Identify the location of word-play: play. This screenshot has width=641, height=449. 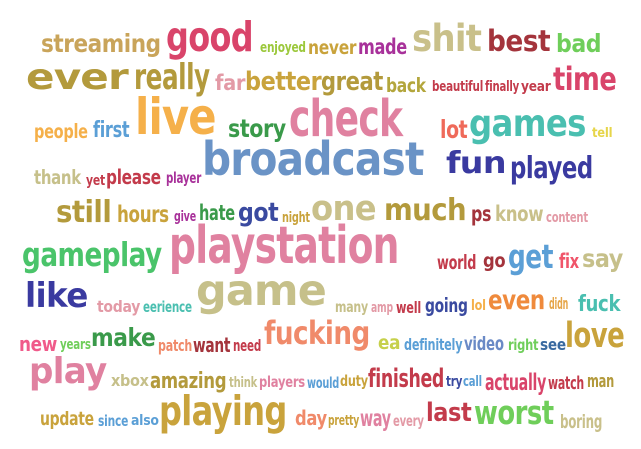
(68, 371).